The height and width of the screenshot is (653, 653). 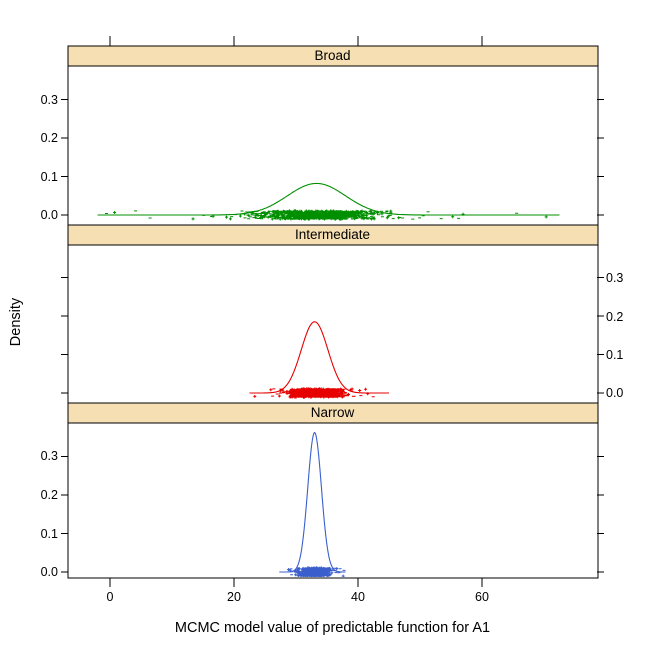 I want to click on rug-points-intermediate, so click(x=314, y=393).